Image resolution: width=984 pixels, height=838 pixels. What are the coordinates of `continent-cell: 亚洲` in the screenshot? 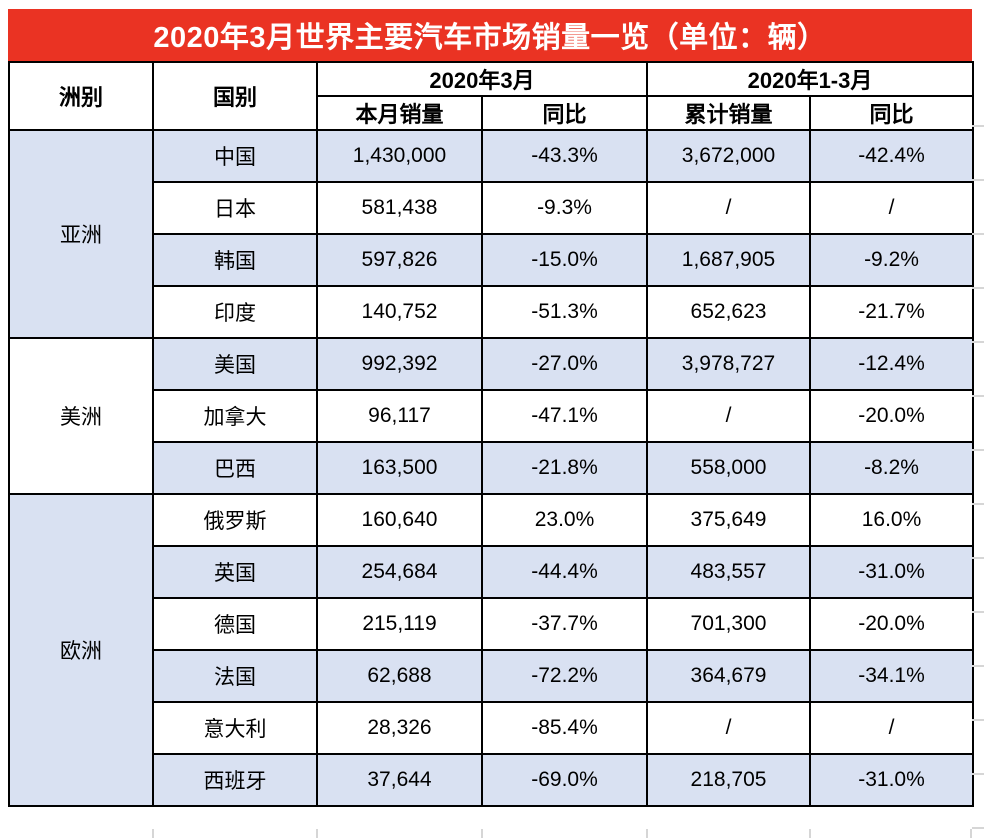 It's located at (81, 234).